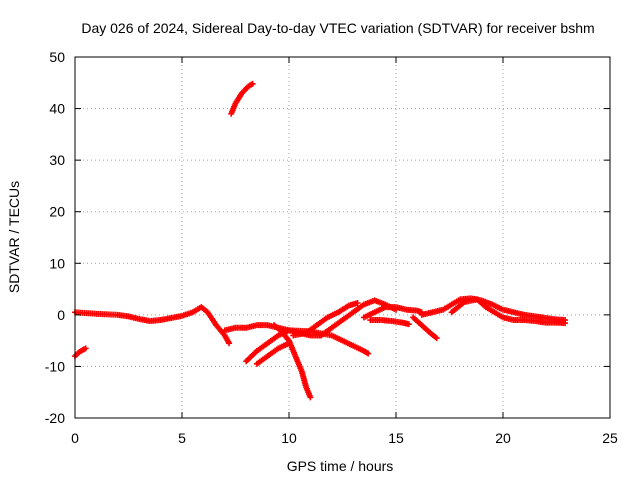 This screenshot has height=480, width=640. I want to click on y-tick-label: 40, so click(57, 109).